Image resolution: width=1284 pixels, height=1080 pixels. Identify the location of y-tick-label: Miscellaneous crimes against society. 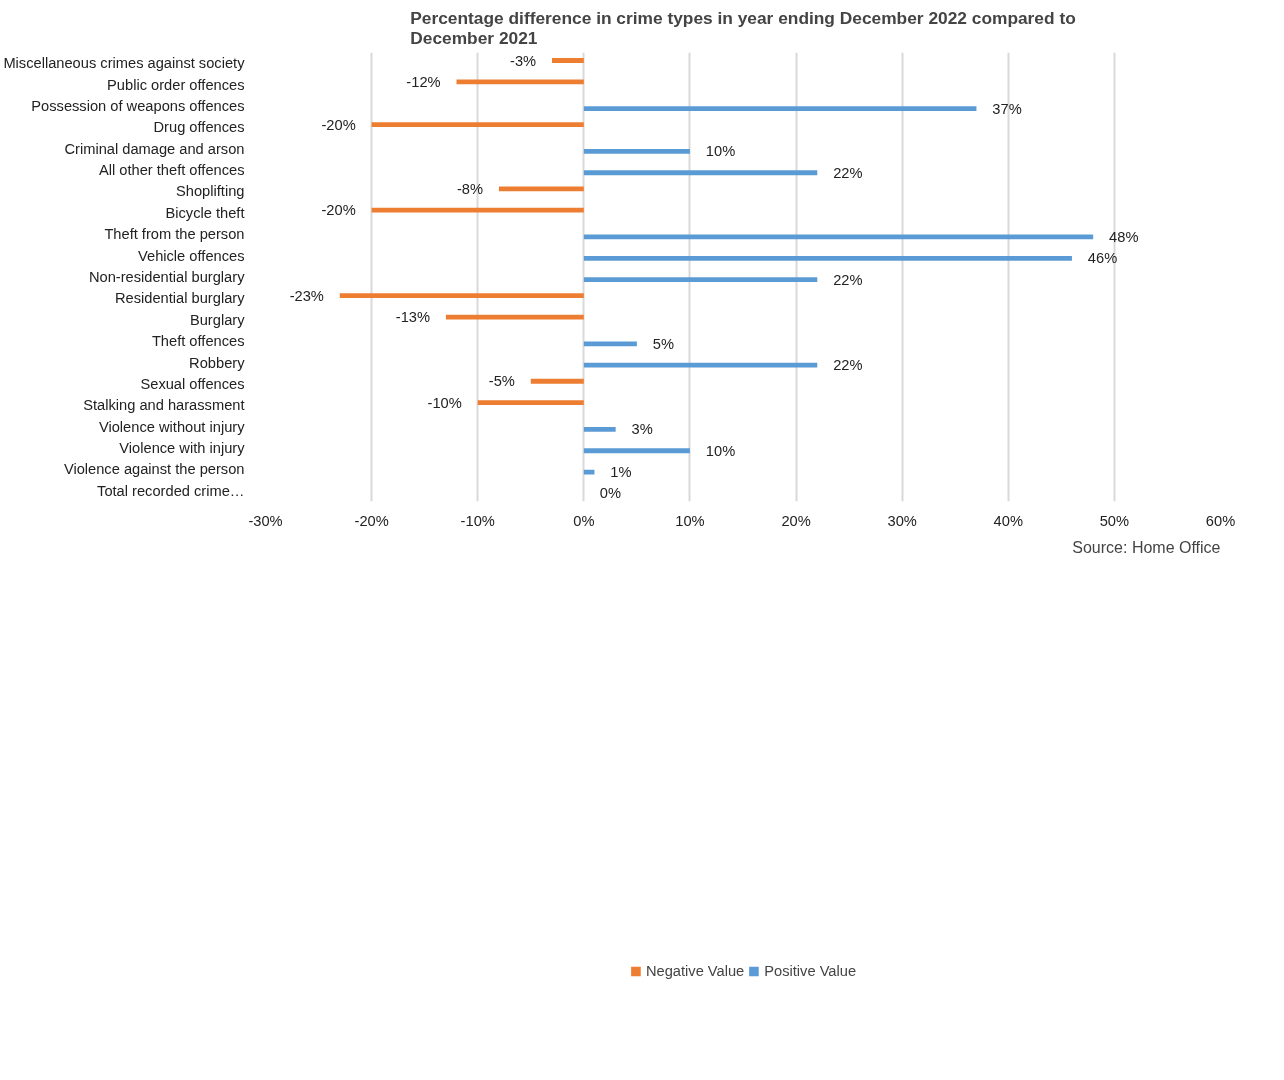
(124, 63).